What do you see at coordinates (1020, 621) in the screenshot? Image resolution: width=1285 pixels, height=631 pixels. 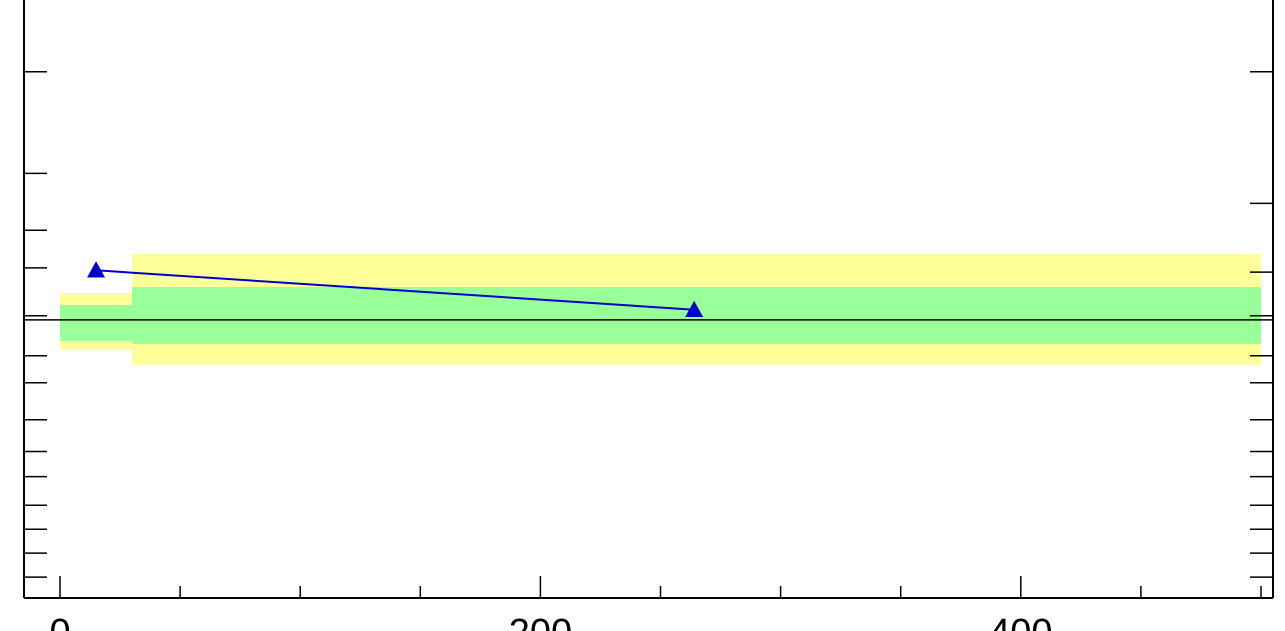 I see `x-tick-label-2: 400` at bounding box center [1020, 621].